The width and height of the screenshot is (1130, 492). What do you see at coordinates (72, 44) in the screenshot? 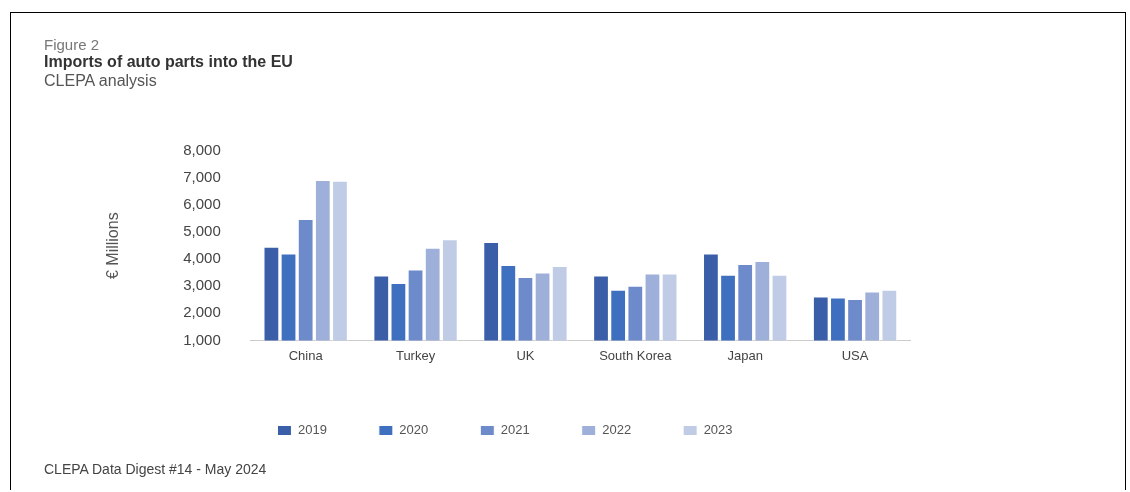
I see `text: Figure 2` at bounding box center [72, 44].